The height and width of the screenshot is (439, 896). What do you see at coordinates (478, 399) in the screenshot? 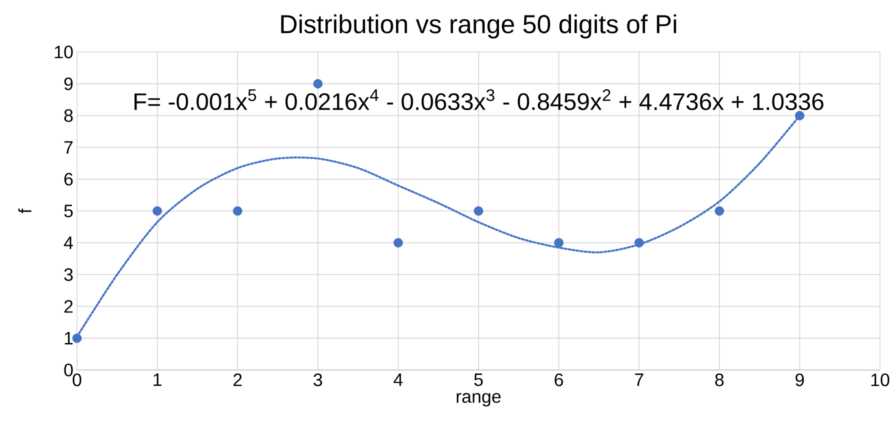
I see `x-axis-title: range` at bounding box center [478, 399].